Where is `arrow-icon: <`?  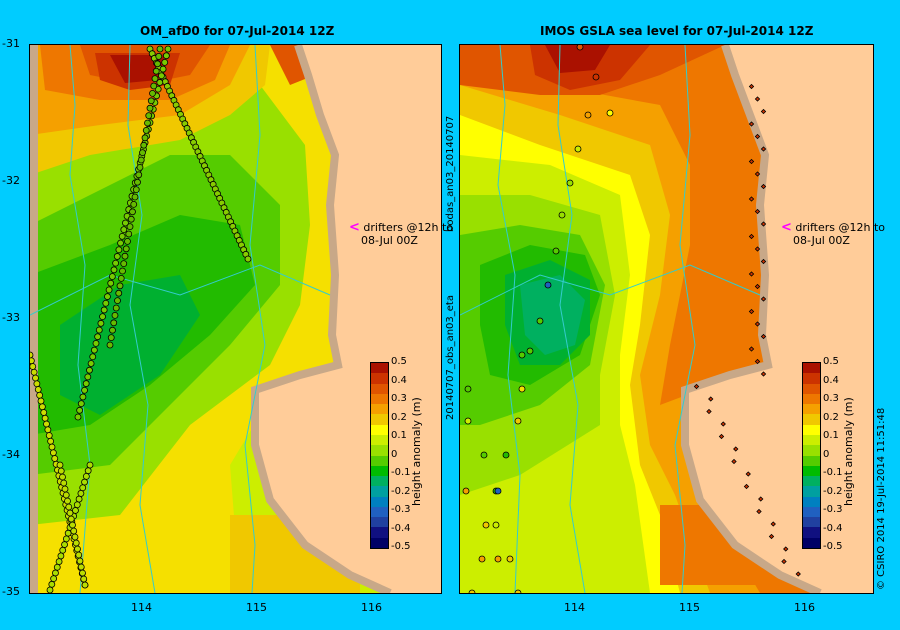 arrow-icon: < is located at coordinates (786, 227).